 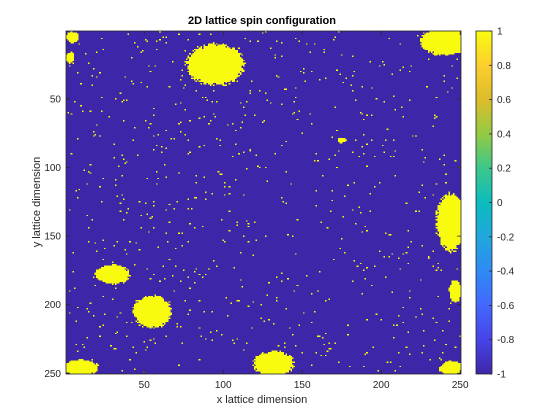 I want to click on y-tick-label: 200, so click(x=52, y=305).